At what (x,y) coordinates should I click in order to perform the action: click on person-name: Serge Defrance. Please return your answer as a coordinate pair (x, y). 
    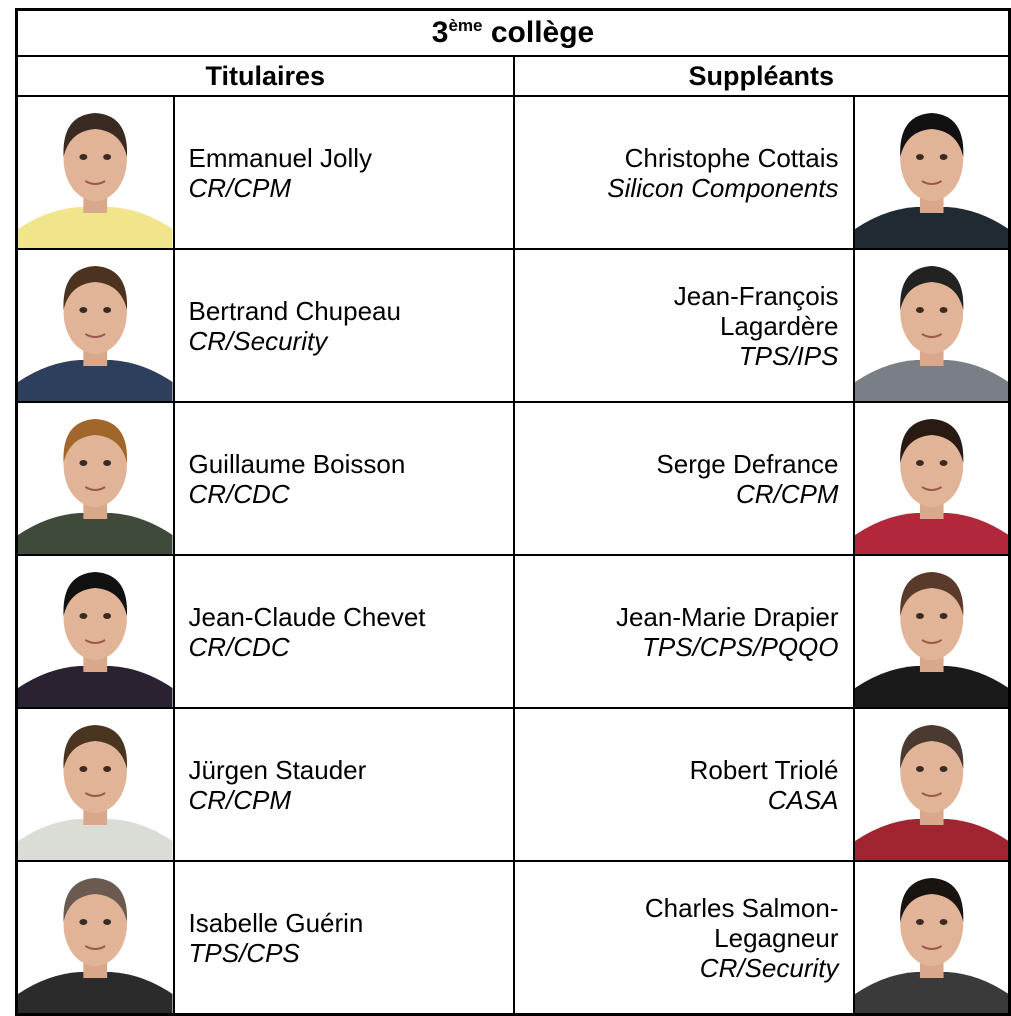
    Looking at the image, I should click on (747, 463).